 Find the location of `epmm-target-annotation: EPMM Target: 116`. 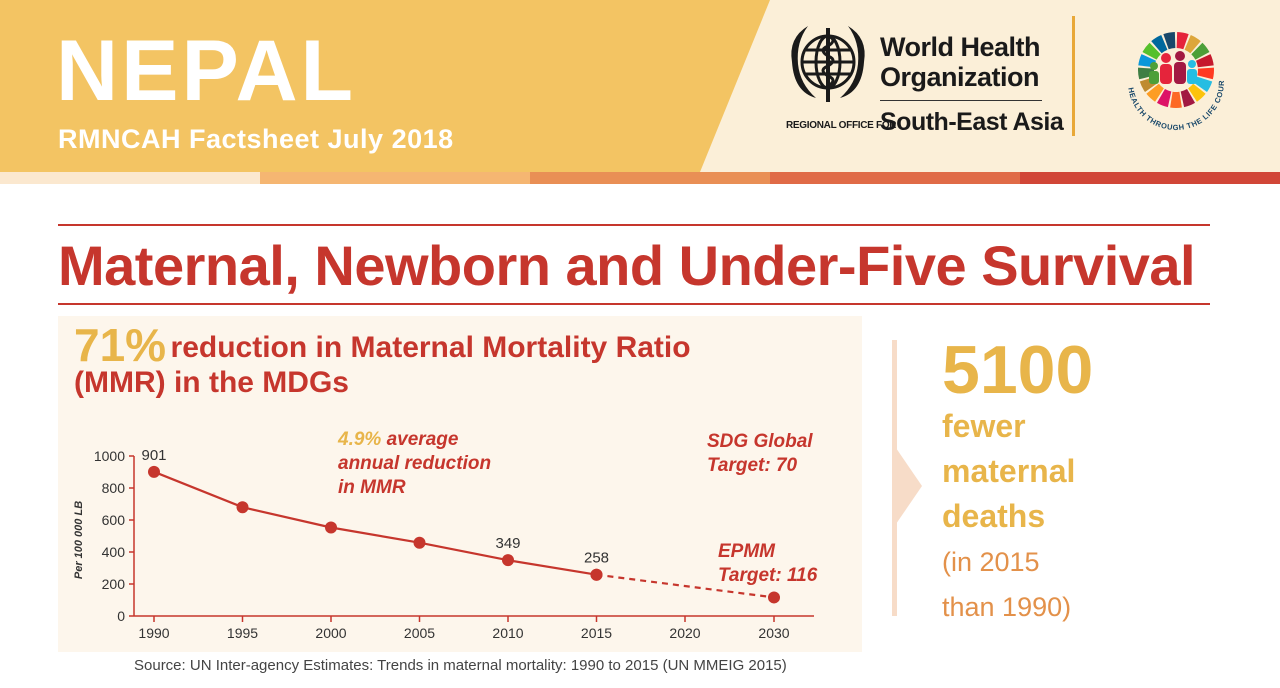

epmm-target-annotation: EPMM Target: 116 is located at coordinates (768, 563).